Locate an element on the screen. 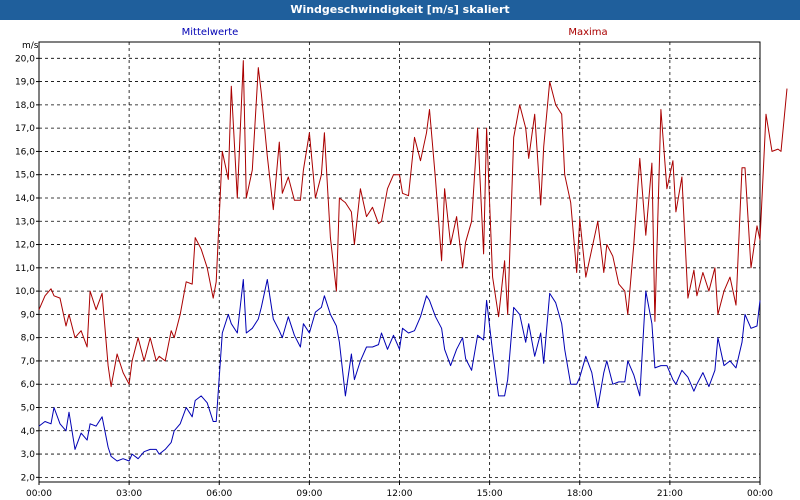 The image size is (800, 500). y-tick-label: 3,0 is located at coordinates (28, 455).